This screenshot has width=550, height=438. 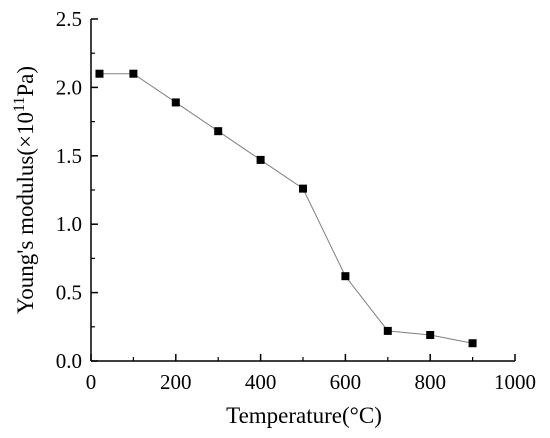 I want to click on y-tick-label: 2.5, so click(x=69, y=19).